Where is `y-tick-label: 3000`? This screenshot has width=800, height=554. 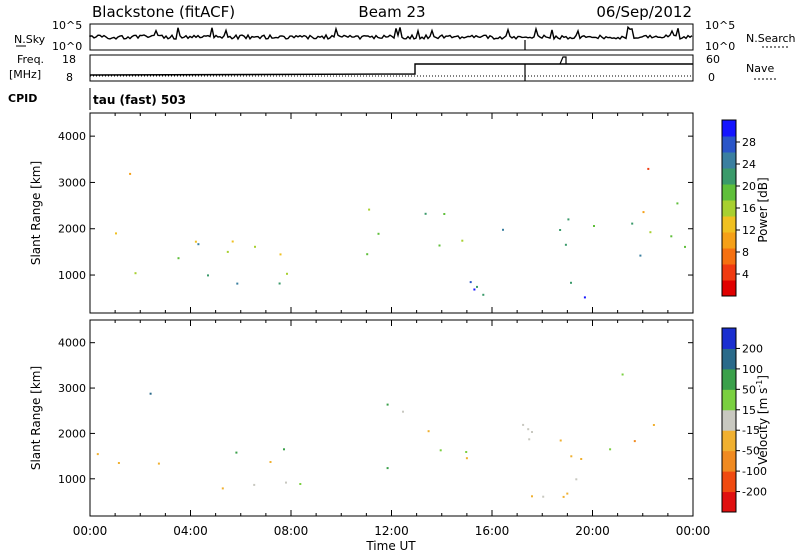
y-tick-label: 3000 is located at coordinates (72, 182).